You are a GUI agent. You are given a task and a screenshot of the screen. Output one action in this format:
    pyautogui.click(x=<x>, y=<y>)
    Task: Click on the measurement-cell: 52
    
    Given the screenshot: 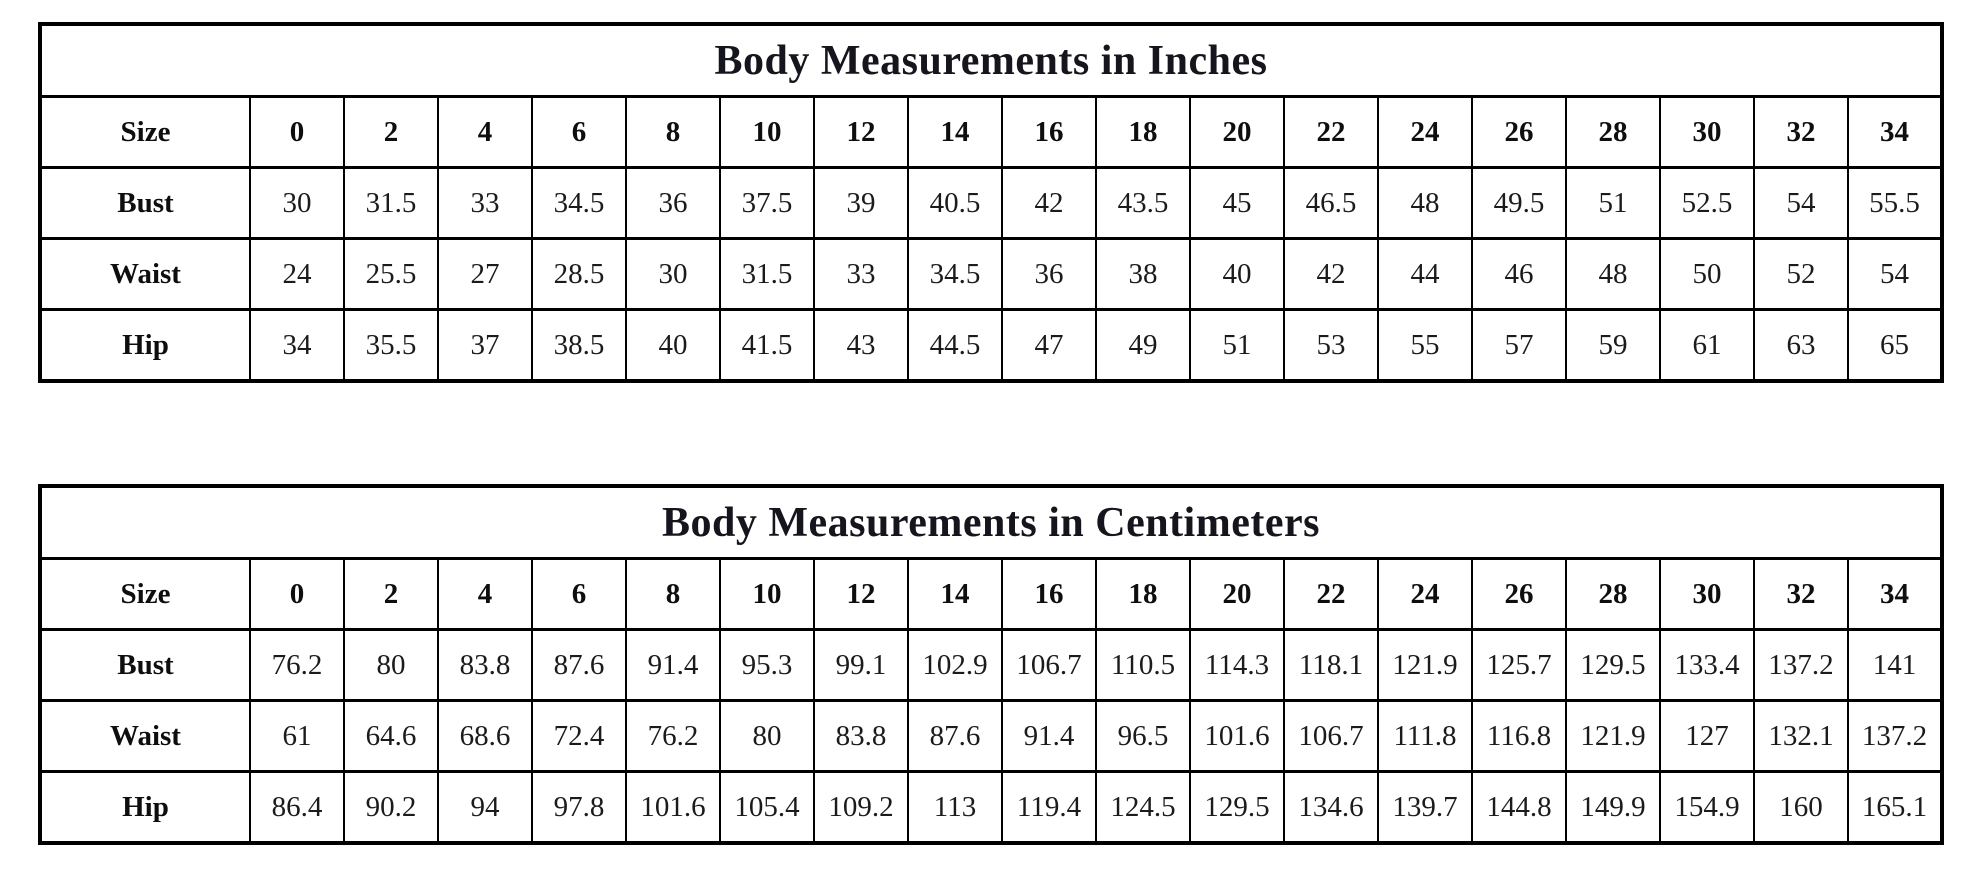 What is the action you would take?
    pyautogui.click(x=1801, y=274)
    